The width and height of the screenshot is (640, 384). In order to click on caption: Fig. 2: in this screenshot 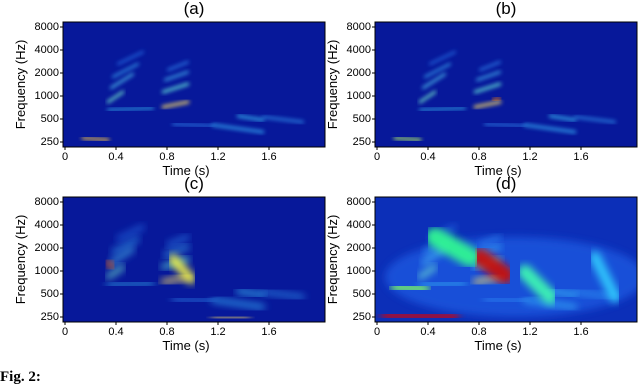, I will do `click(20, 376)`.